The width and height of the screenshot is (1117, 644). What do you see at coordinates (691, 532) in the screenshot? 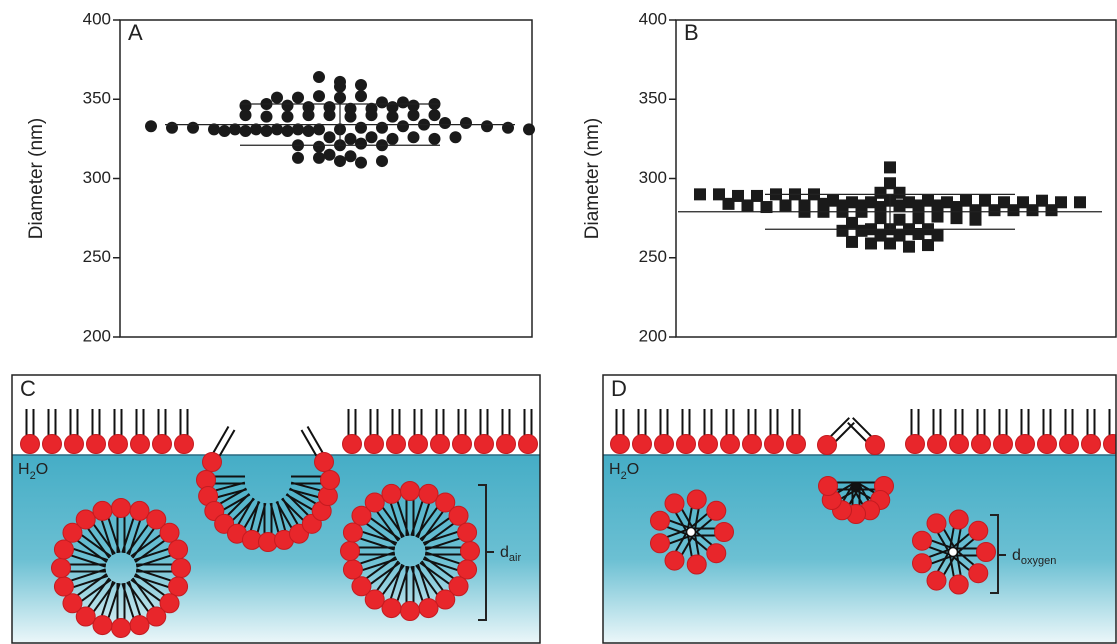
I see `oxygen-core` at bounding box center [691, 532].